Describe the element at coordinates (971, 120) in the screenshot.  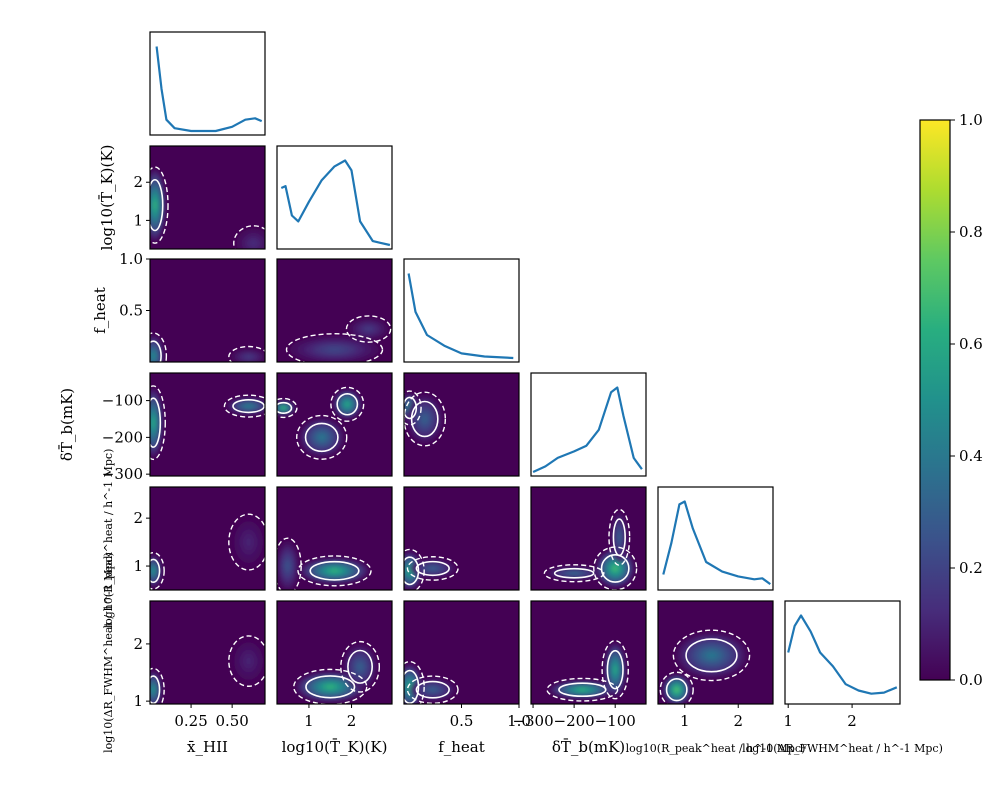
I see `colorbar-tick-label: 1.0` at that location.